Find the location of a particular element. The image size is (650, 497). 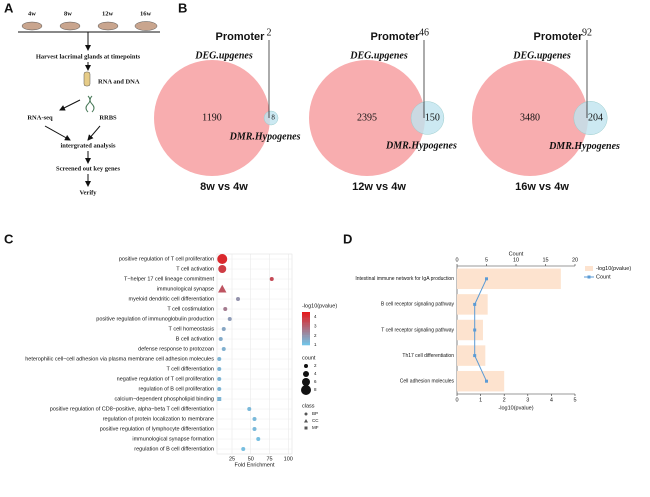

x-axis-title: Fold Enrichment is located at coordinates (254, 465).